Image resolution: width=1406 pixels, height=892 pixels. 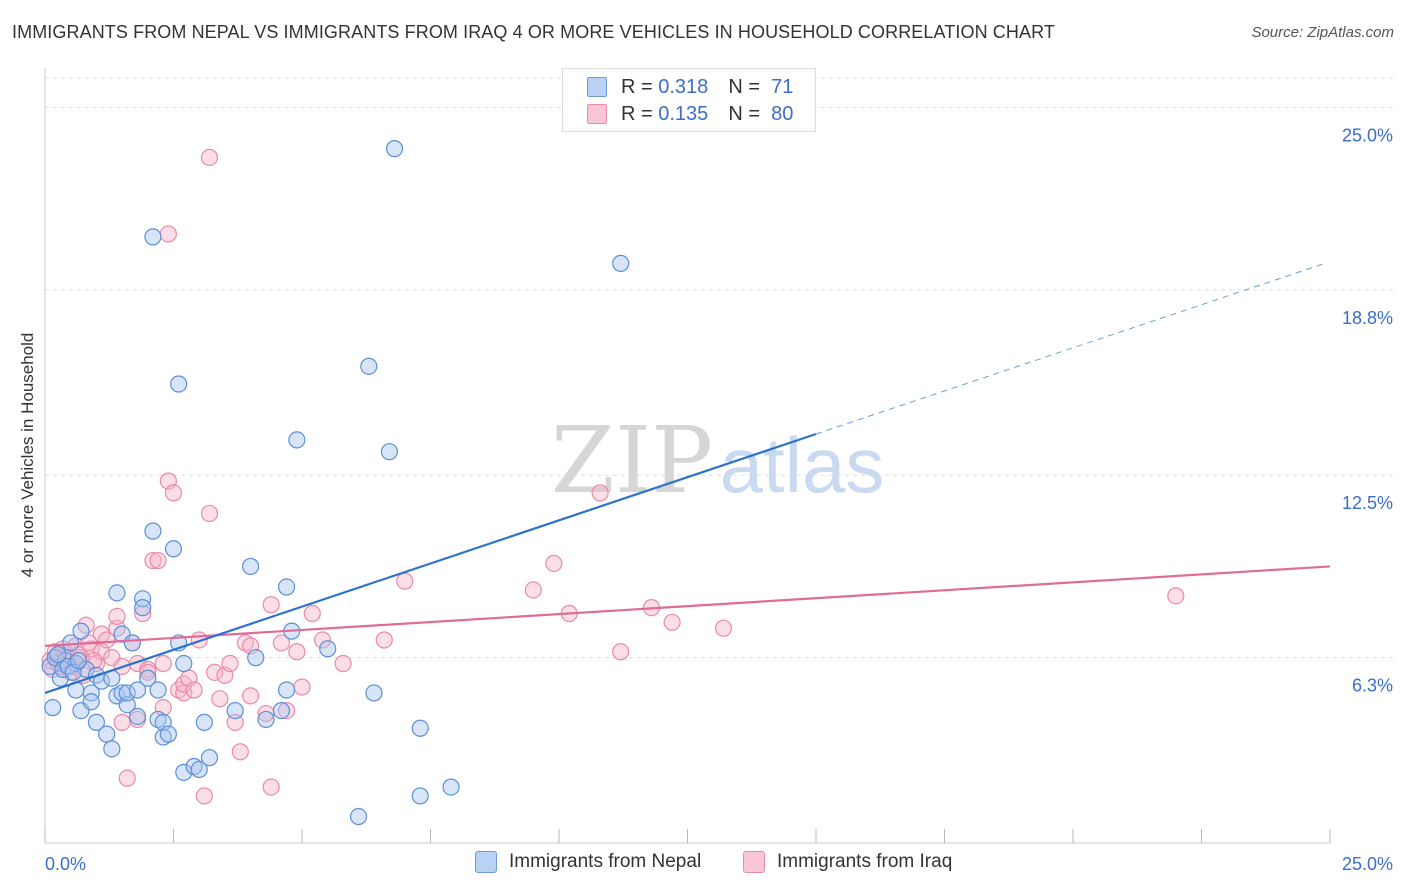 I want to click on iraq-legend-swatch, so click(x=754, y=862).